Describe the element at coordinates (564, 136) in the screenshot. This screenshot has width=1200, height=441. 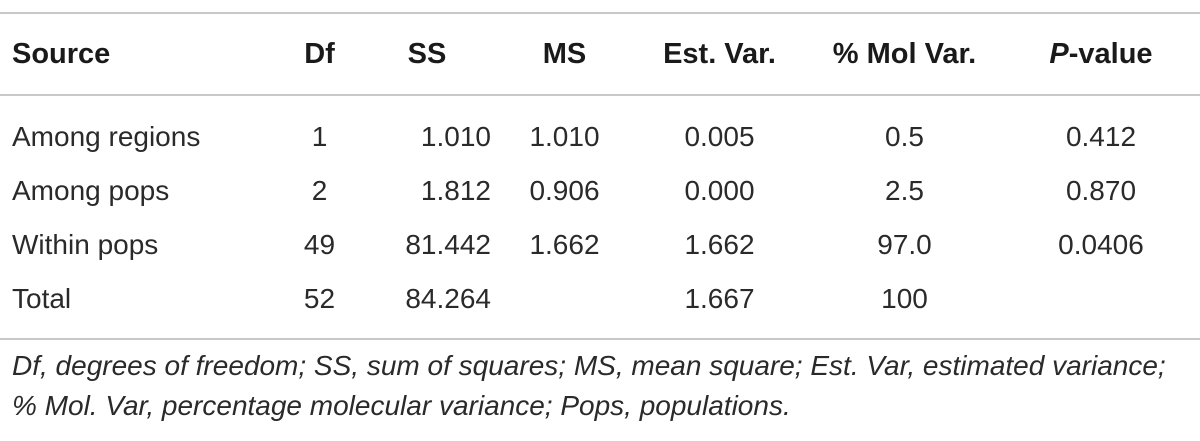
I see `cell-ms: 1.010` at that location.